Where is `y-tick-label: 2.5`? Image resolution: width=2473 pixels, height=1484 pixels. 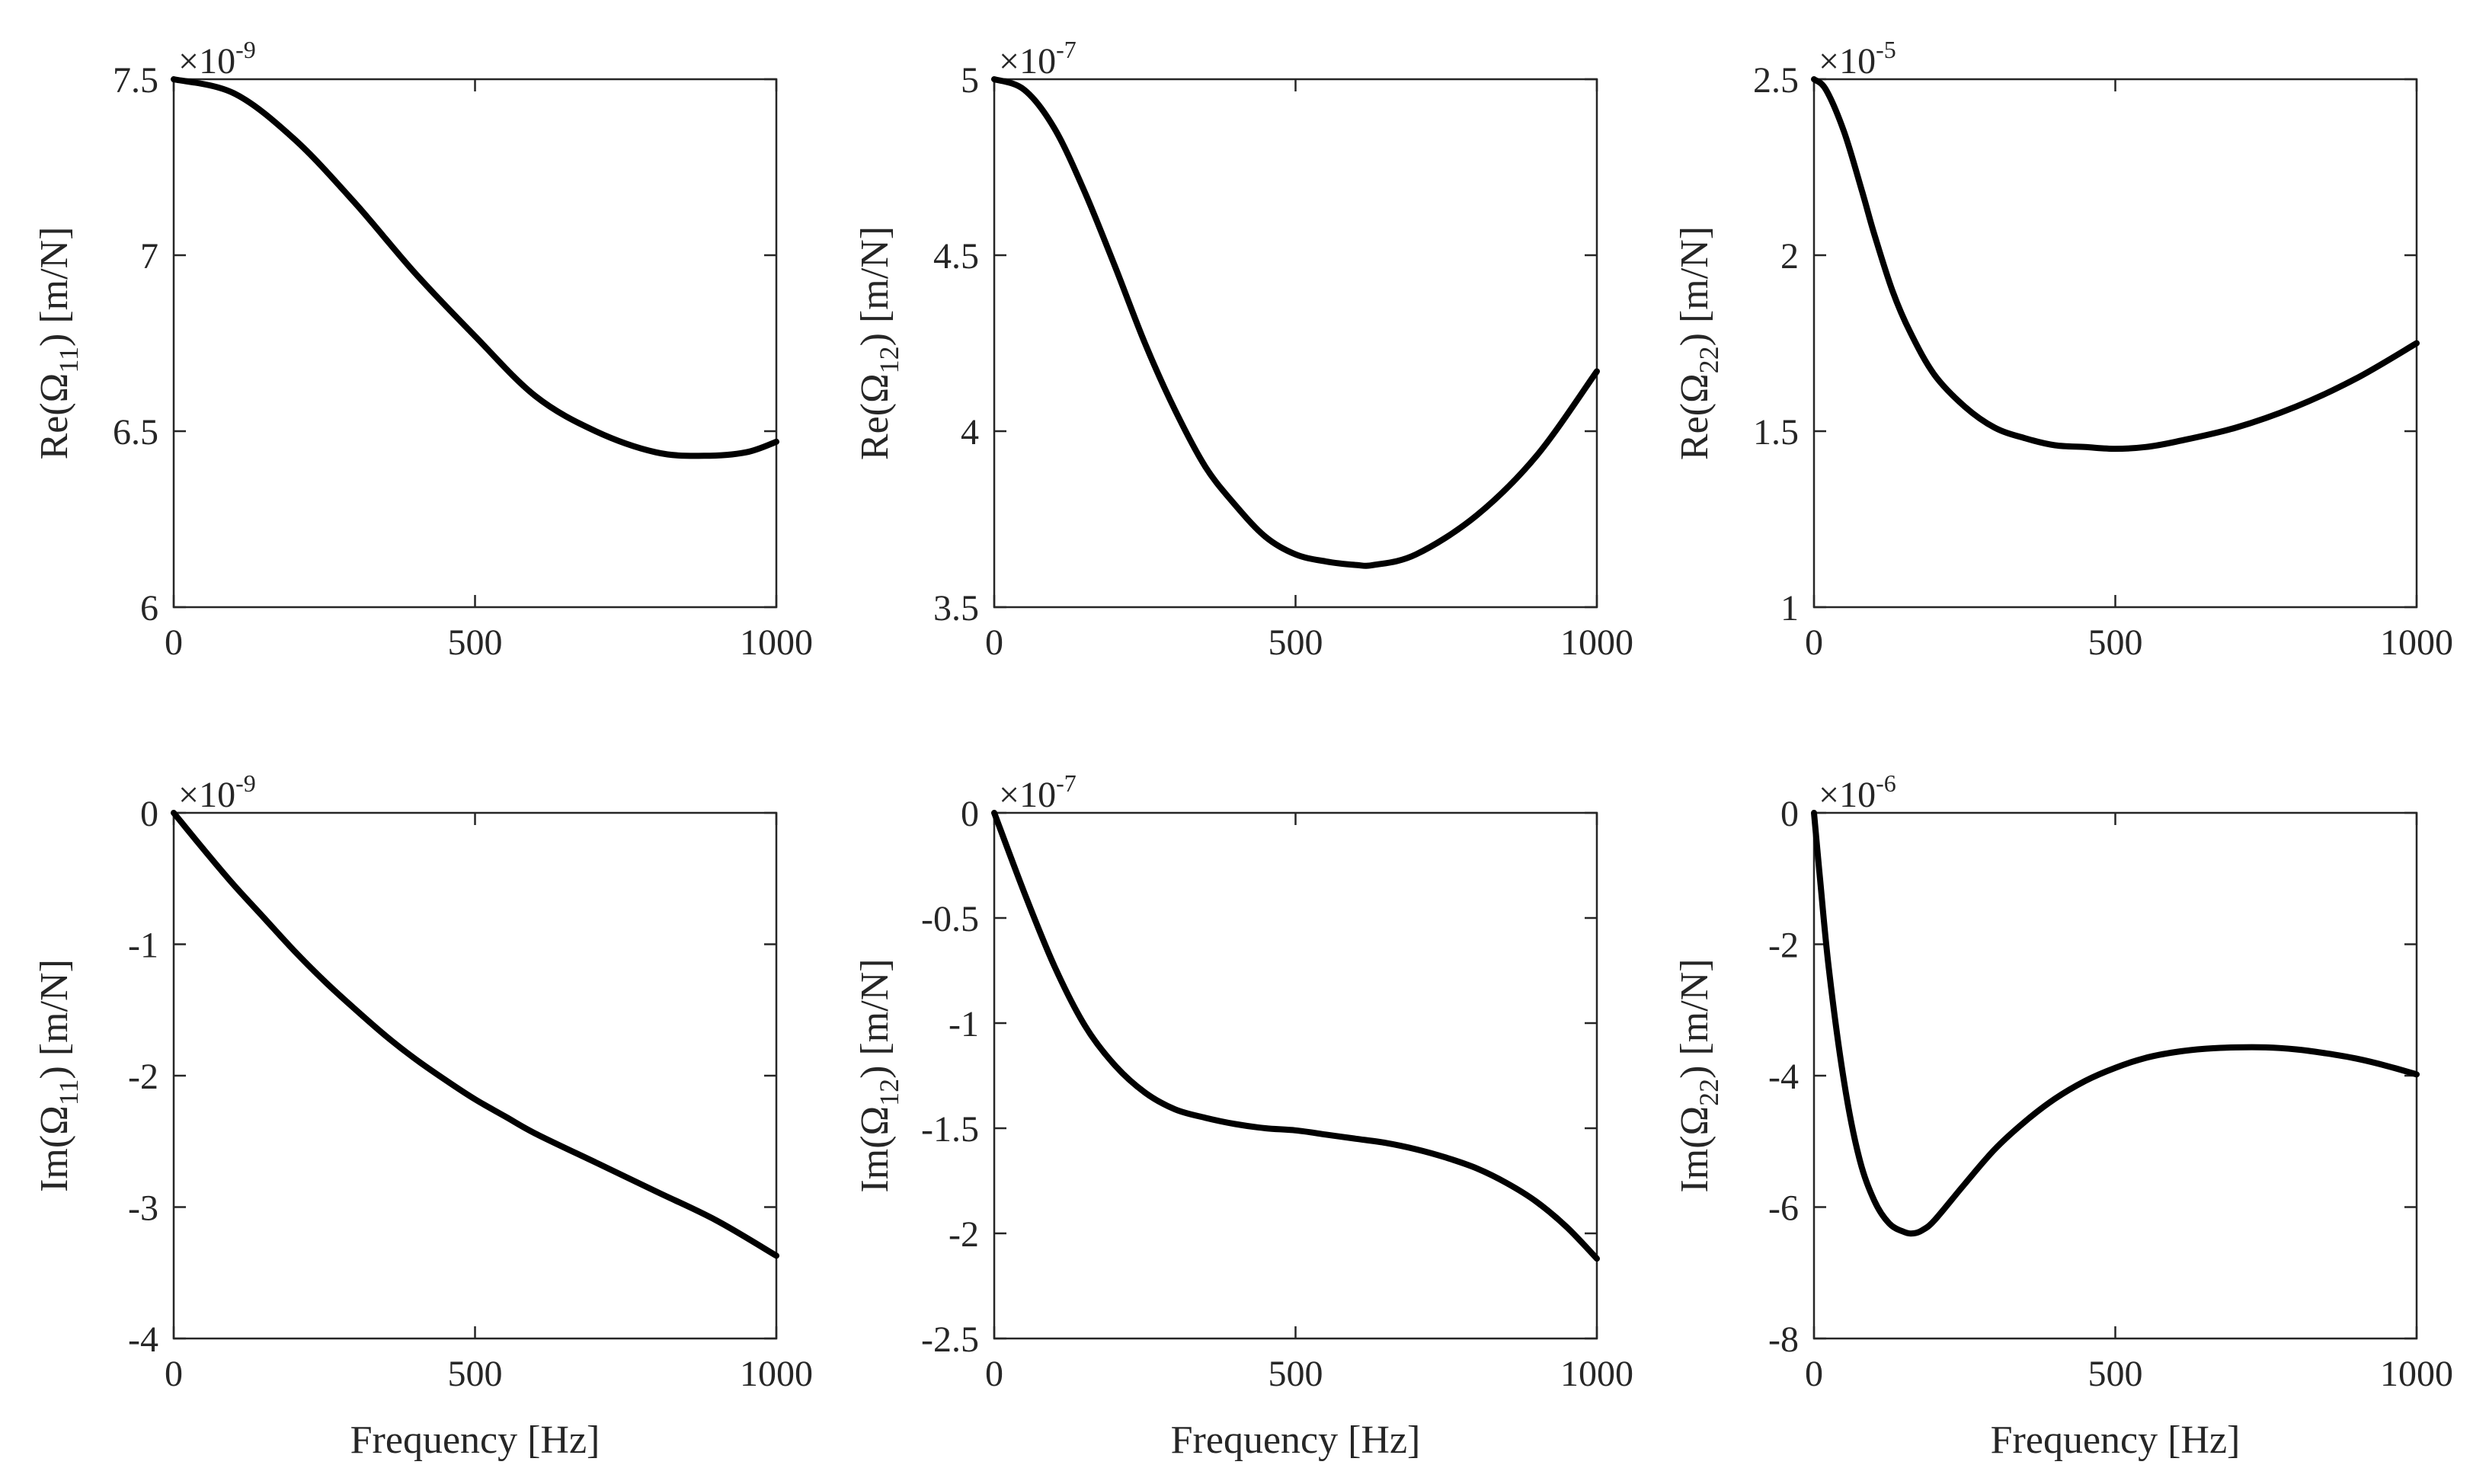
y-tick-label: 2.5 is located at coordinates (1776, 80).